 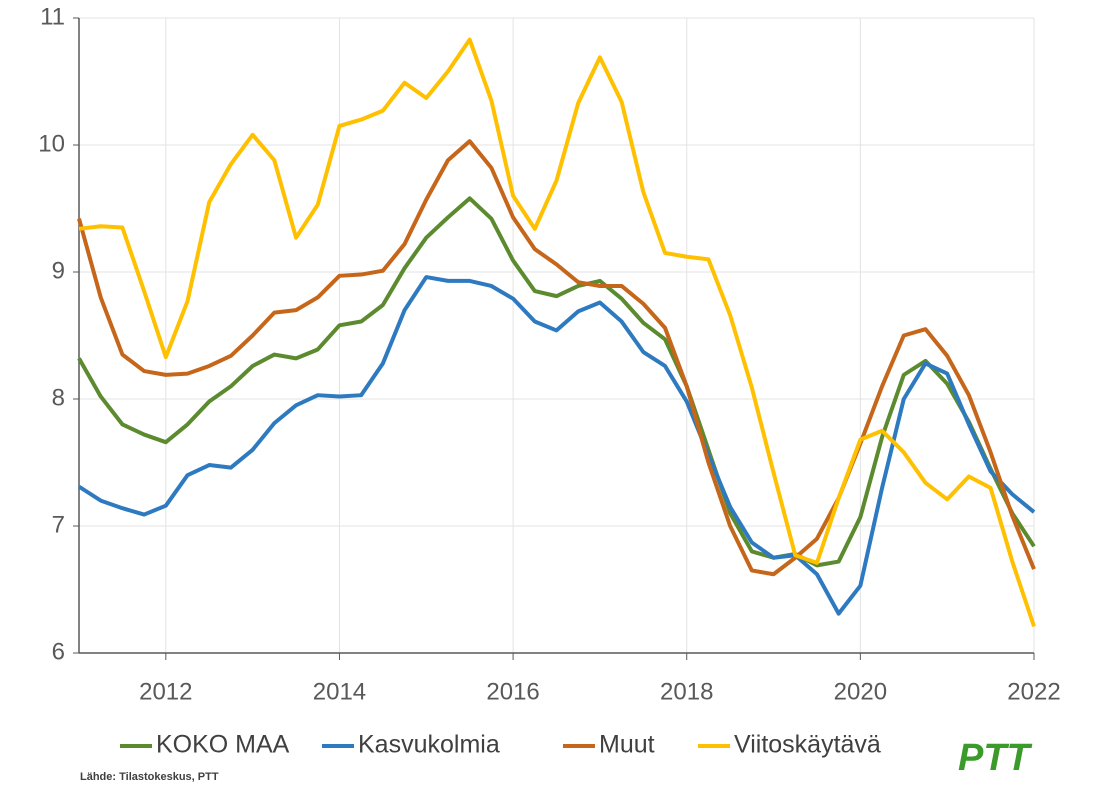 What do you see at coordinates (627, 745) in the screenshot?
I see `legend-label: Muut` at bounding box center [627, 745].